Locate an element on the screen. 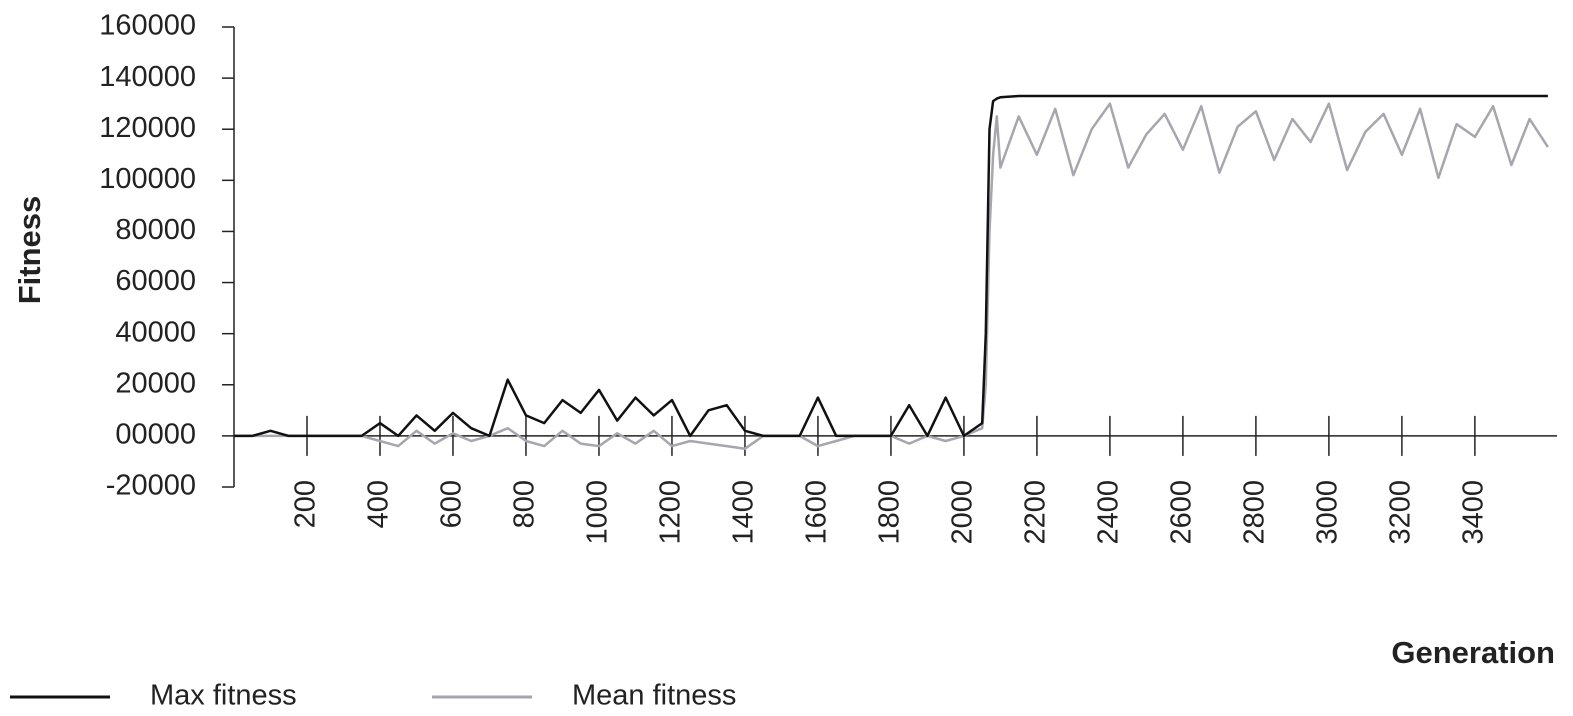 This screenshot has height=716, width=1573. x-tick-label: 3400 is located at coordinates (1474, 512).